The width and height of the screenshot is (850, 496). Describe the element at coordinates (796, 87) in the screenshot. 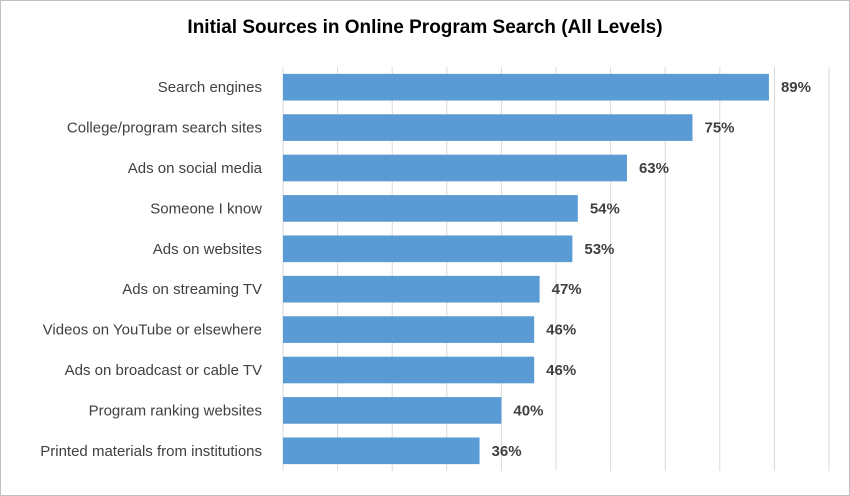

I see `value-label: 89%` at that location.